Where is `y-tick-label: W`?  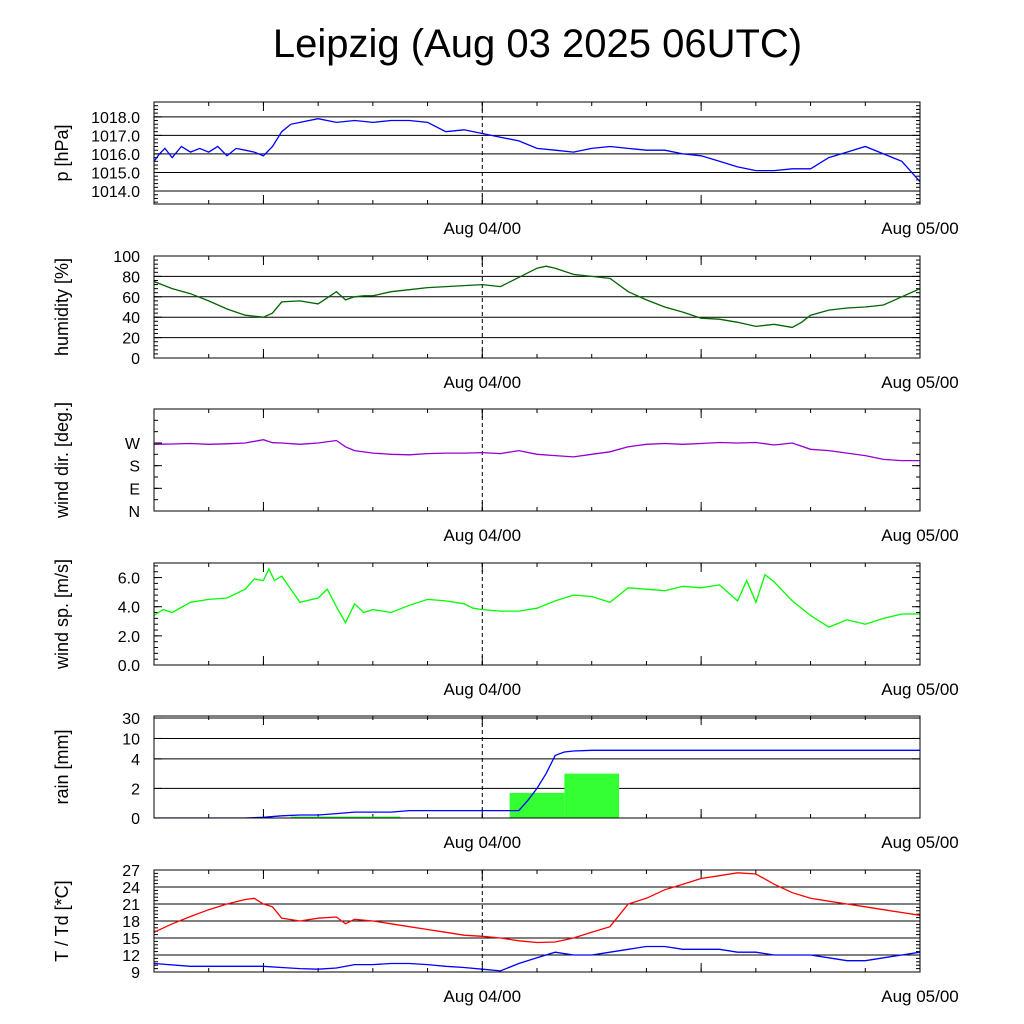
y-tick-label: W is located at coordinates (133, 444).